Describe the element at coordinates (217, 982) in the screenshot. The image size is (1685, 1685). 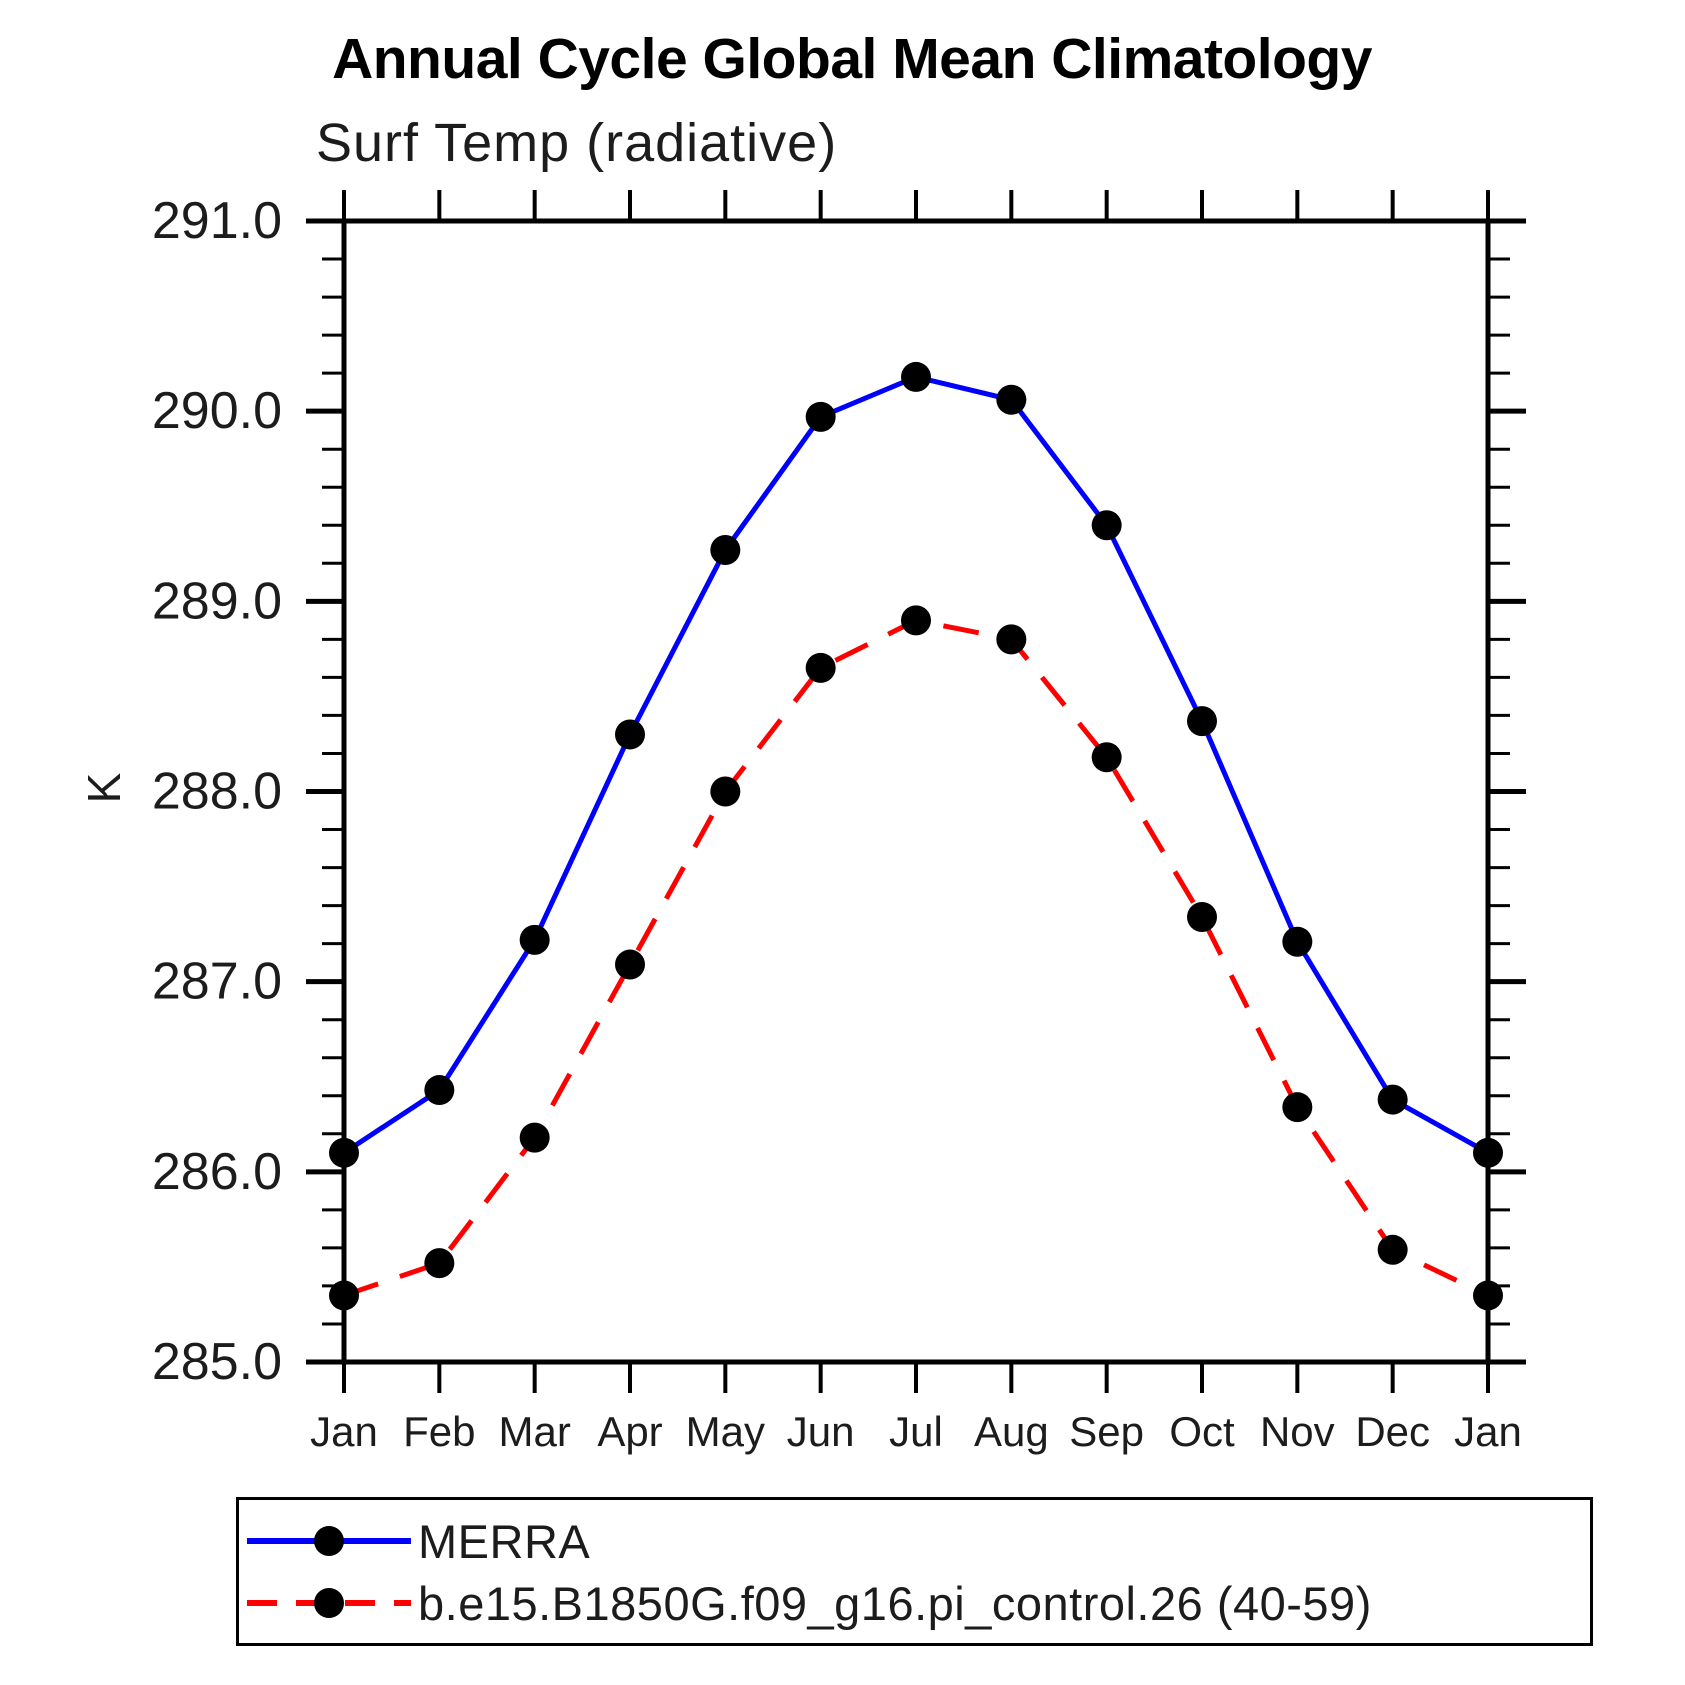
I see `y-tick-label: 287.0` at that location.